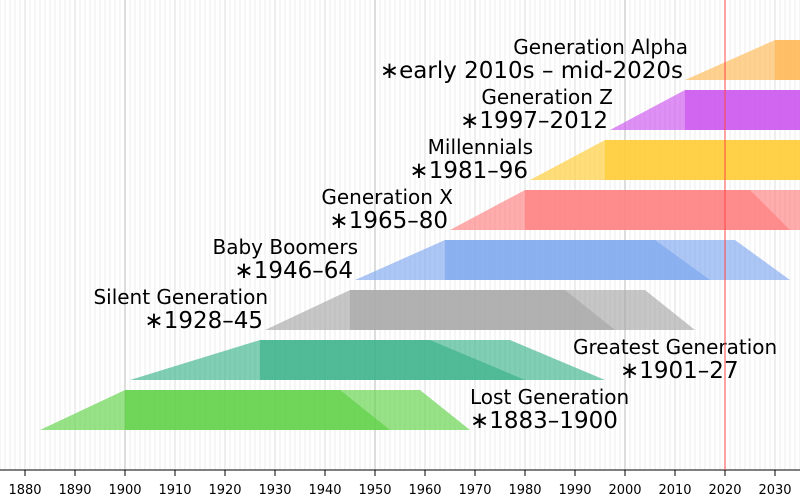 The image size is (800, 500). I want to click on x-tick-label: 1980, so click(524, 490).